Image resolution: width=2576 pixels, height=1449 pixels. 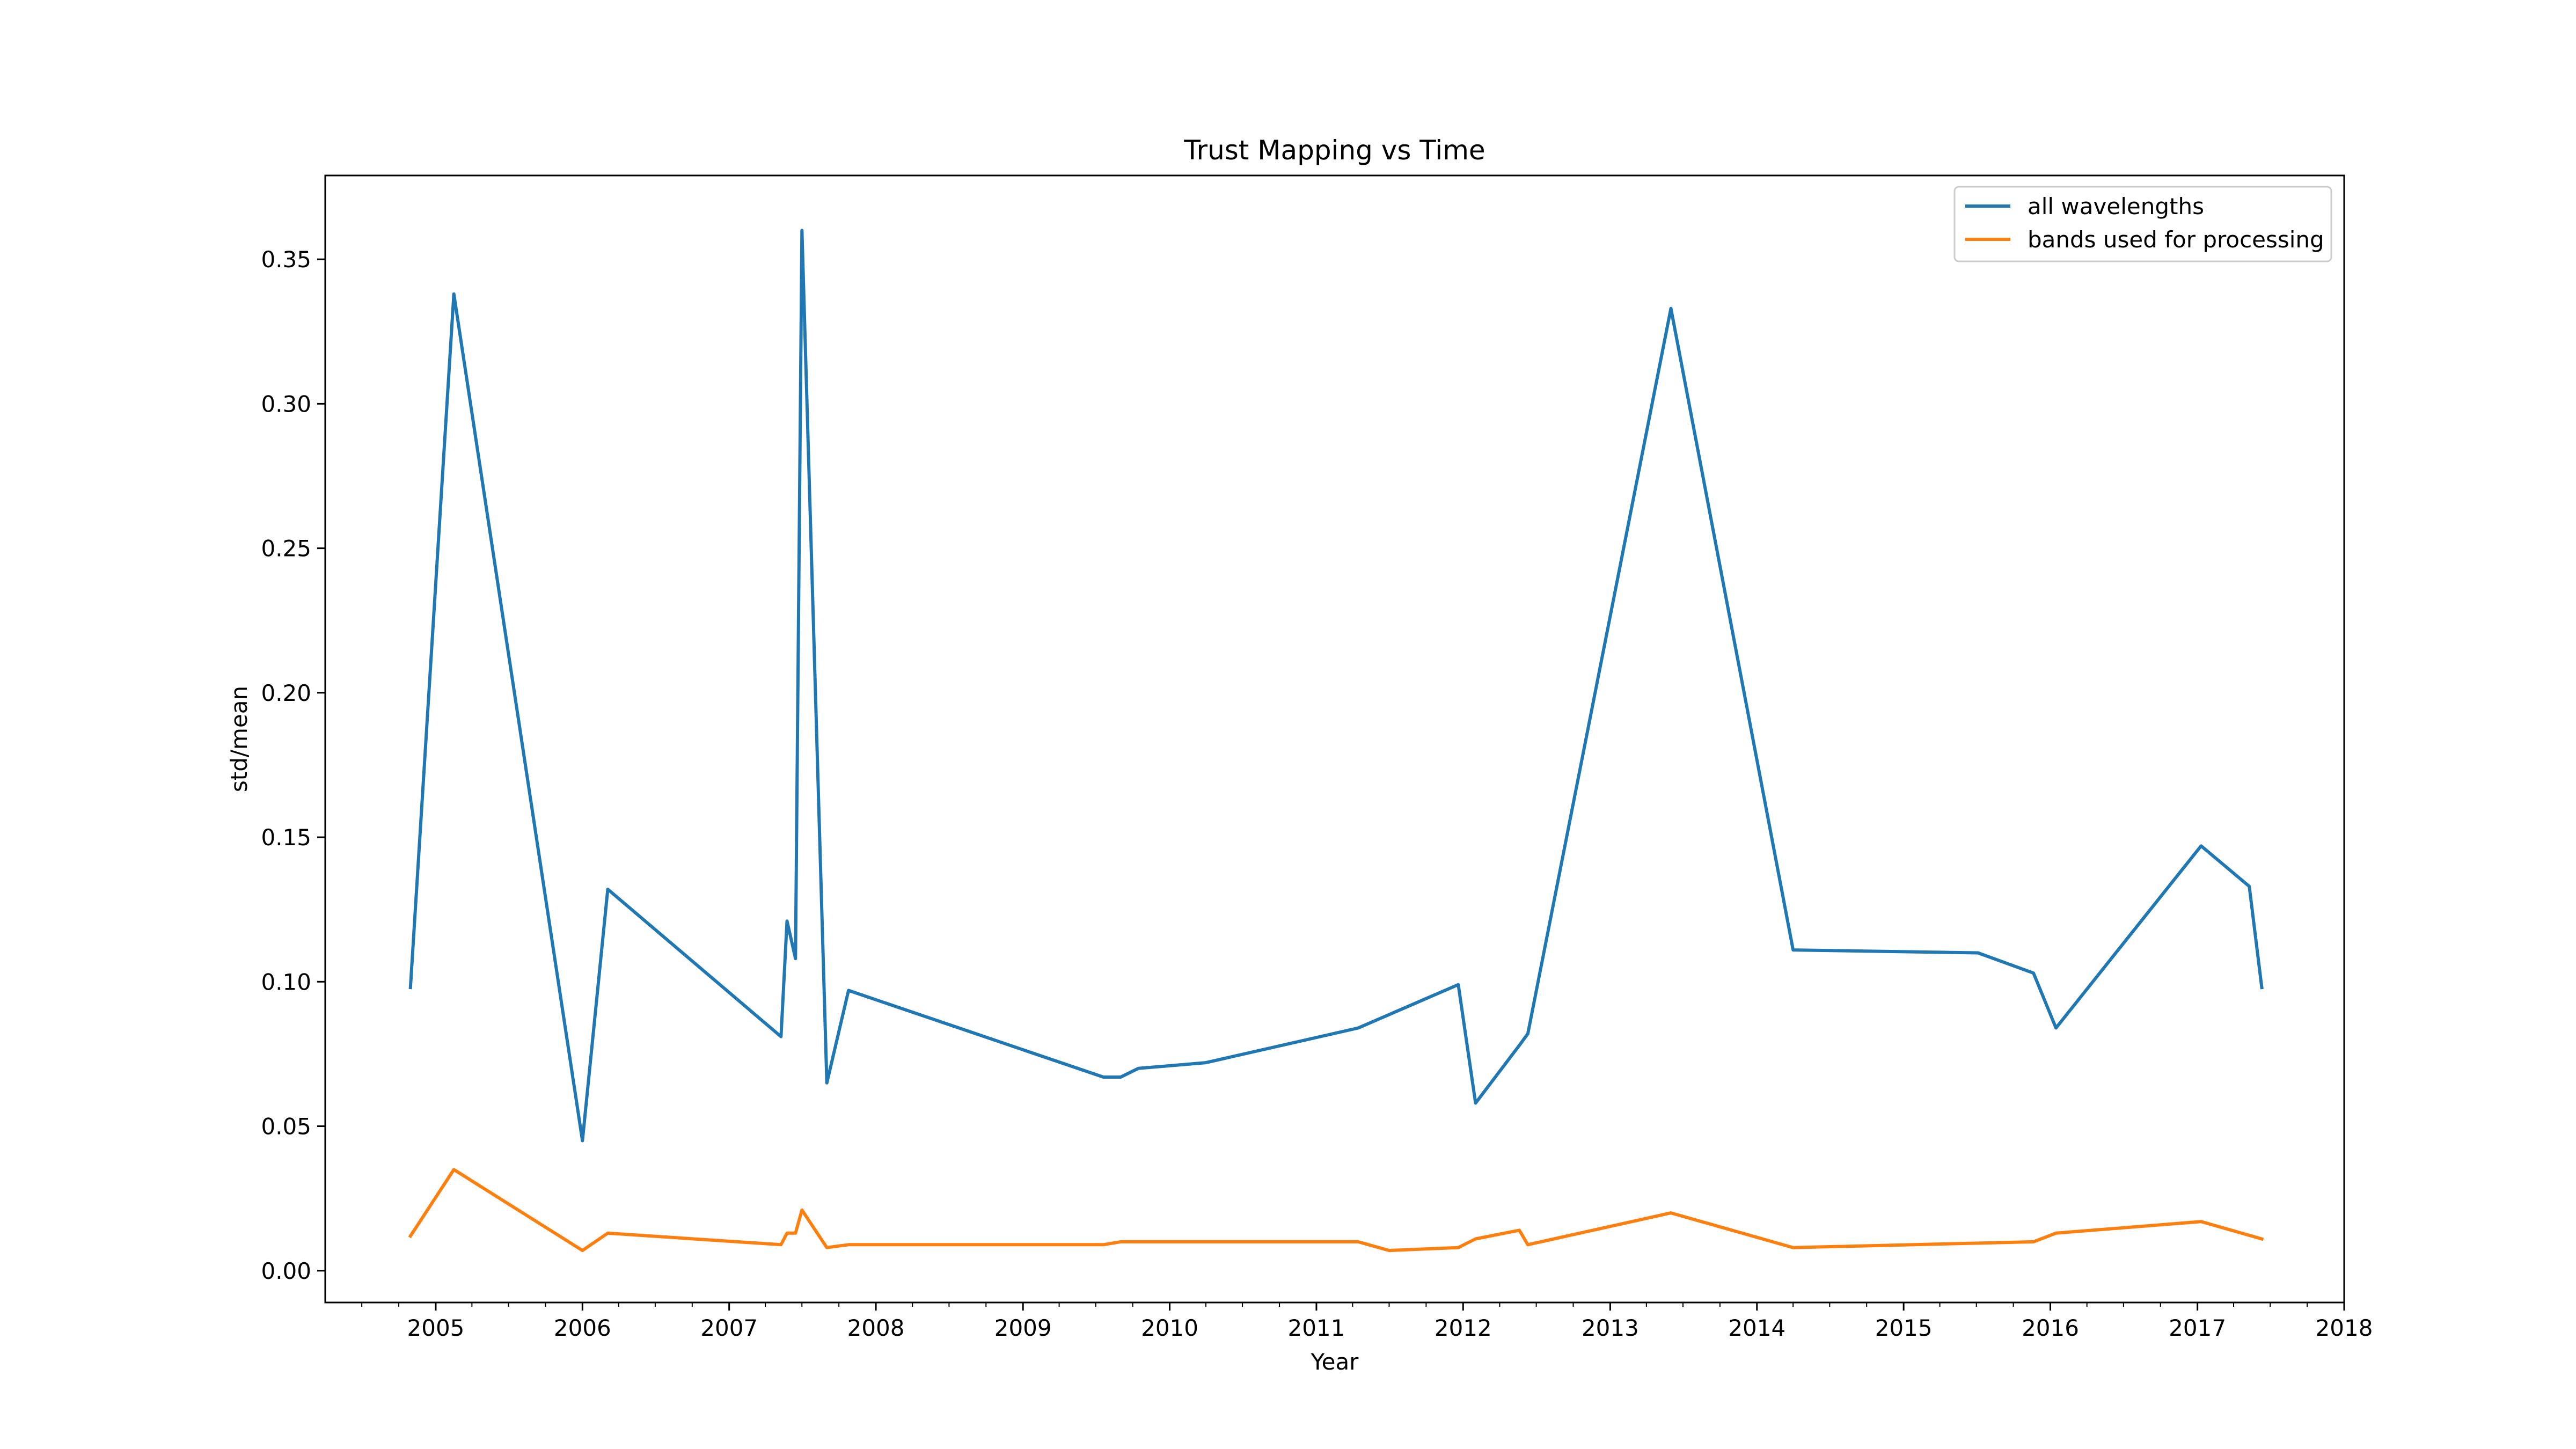 What do you see at coordinates (1463, 1328) in the screenshot?
I see `x-tick-label: 2012` at bounding box center [1463, 1328].